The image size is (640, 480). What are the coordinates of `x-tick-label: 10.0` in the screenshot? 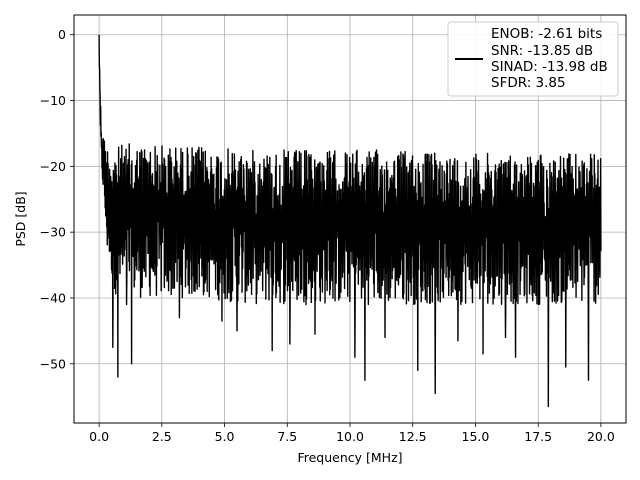 It's located at (350, 436).